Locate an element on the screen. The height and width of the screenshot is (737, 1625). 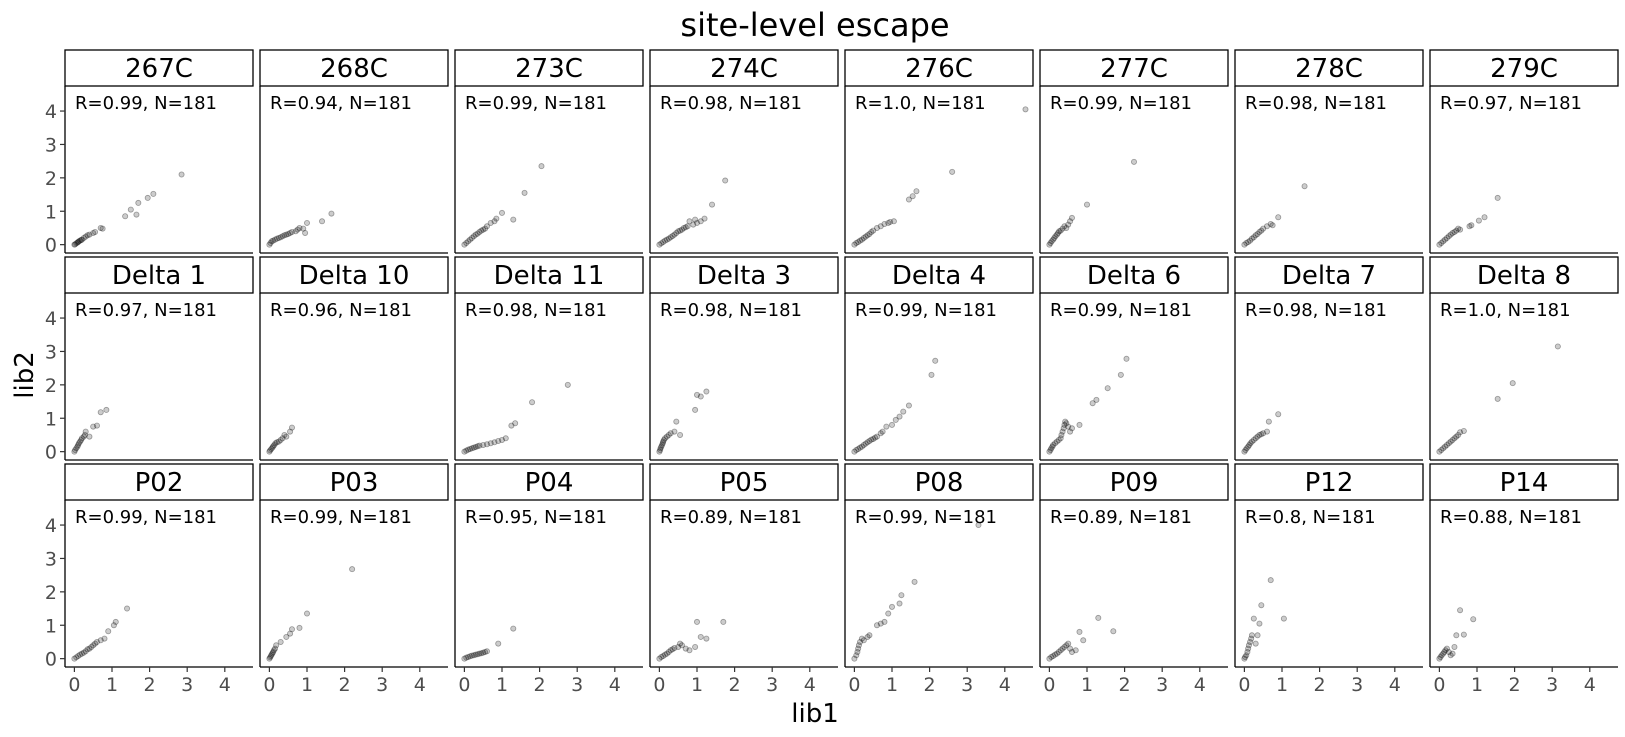
panel: 276C R=1.0, N=181 is located at coordinates (939, 151).